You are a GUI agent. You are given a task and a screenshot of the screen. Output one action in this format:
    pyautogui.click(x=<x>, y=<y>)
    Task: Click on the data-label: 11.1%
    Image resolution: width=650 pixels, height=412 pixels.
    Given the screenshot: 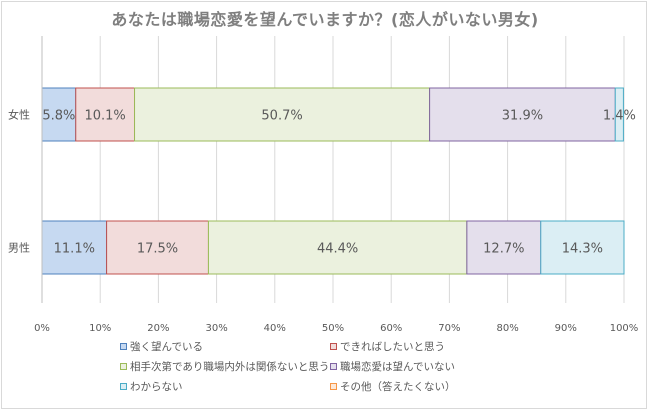 What is the action you would take?
    pyautogui.click(x=74, y=249)
    